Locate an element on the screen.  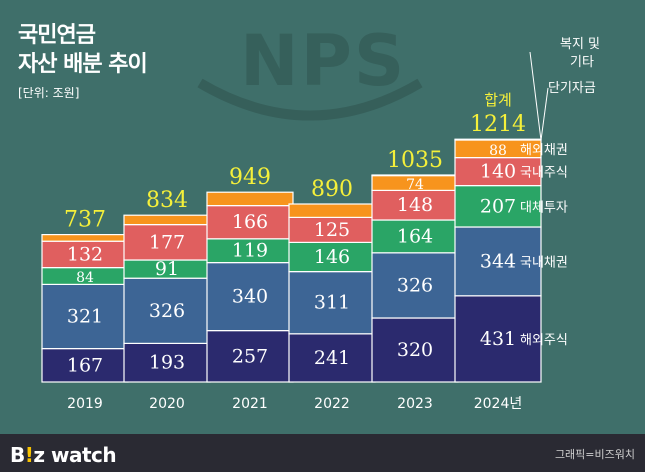
legend-label: 국내주식 is located at coordinates (544, 173).